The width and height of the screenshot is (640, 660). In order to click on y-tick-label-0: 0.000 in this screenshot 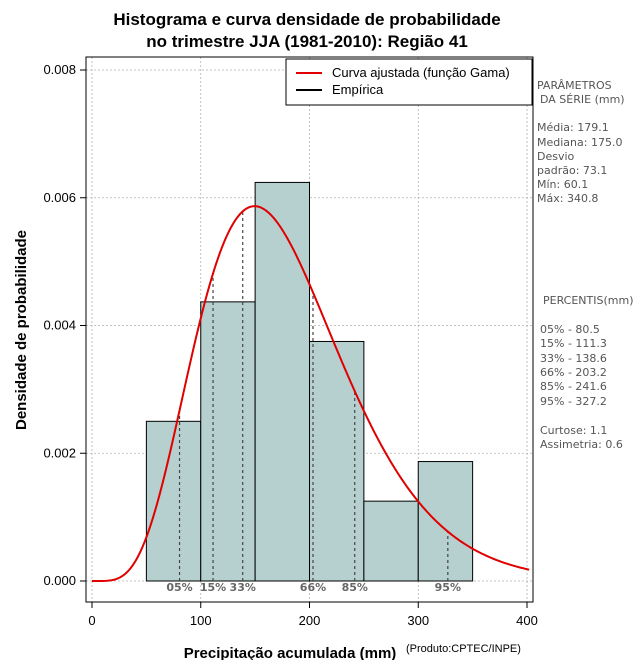, I will do `click(59, 580)`.